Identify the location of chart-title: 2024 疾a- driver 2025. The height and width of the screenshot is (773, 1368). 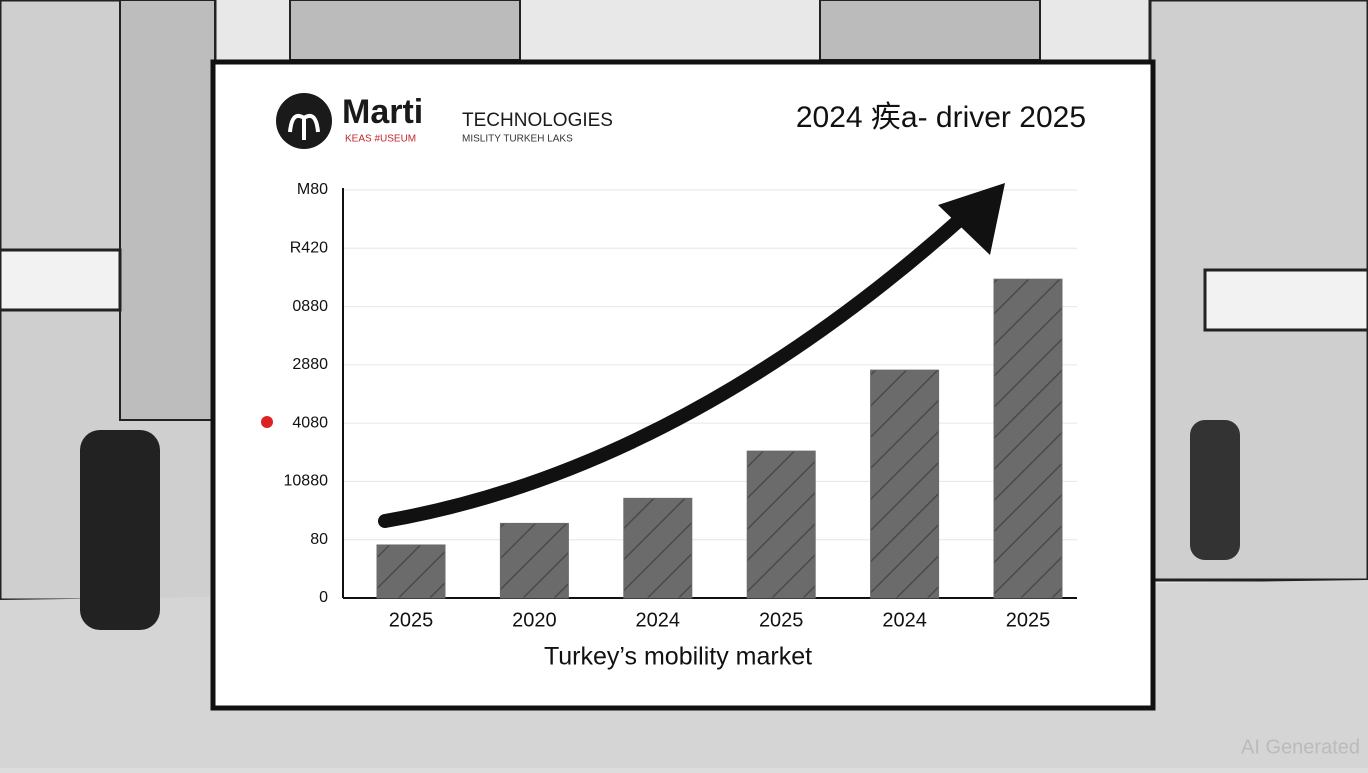
(941, 117).